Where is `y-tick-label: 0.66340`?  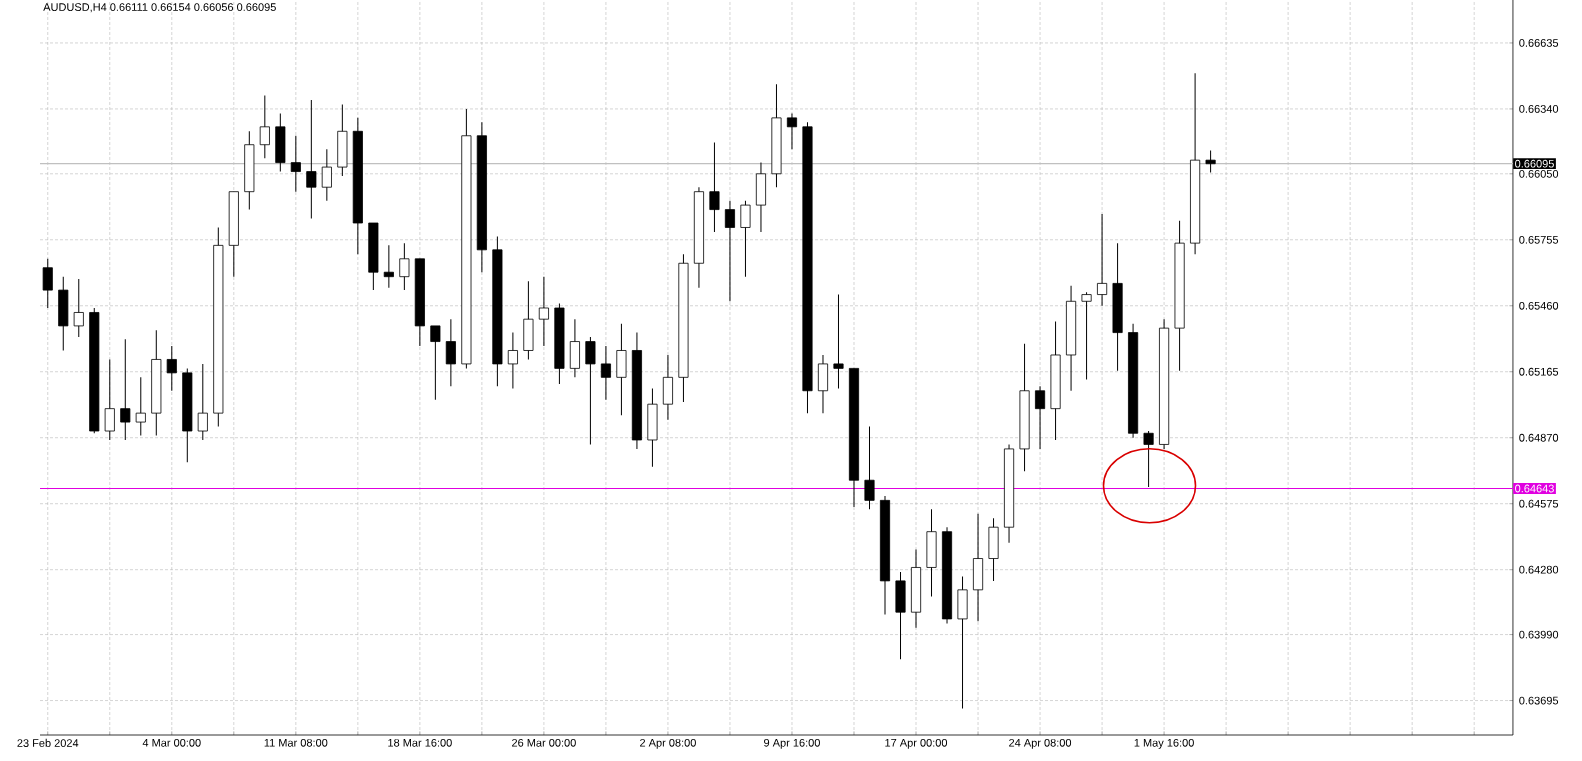 y-tick-label: 0.66340 is located at coordinates (1539, 109).